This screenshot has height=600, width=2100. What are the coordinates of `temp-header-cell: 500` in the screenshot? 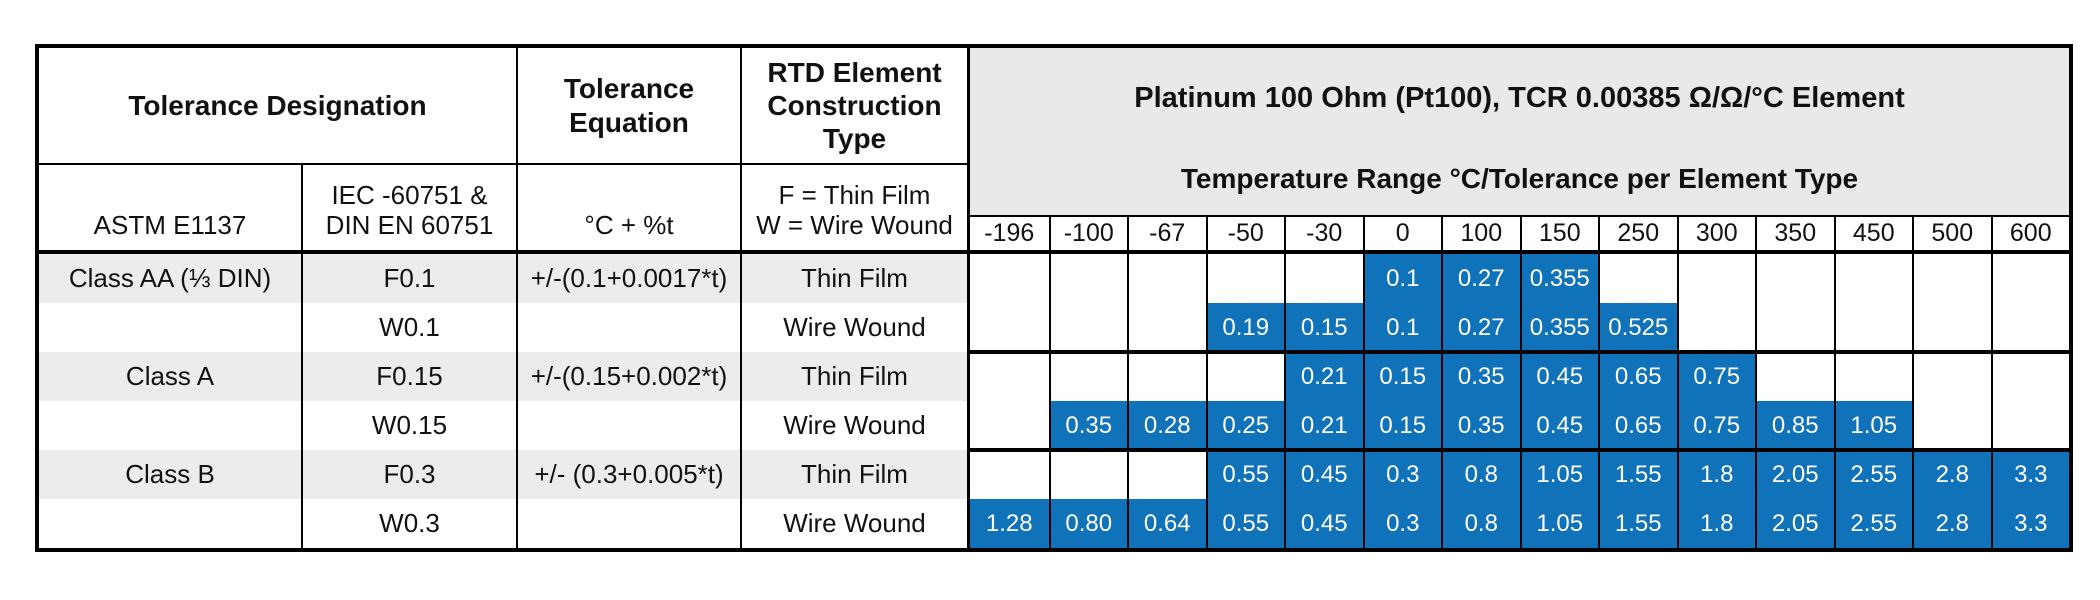 It's located at (1951, 233).